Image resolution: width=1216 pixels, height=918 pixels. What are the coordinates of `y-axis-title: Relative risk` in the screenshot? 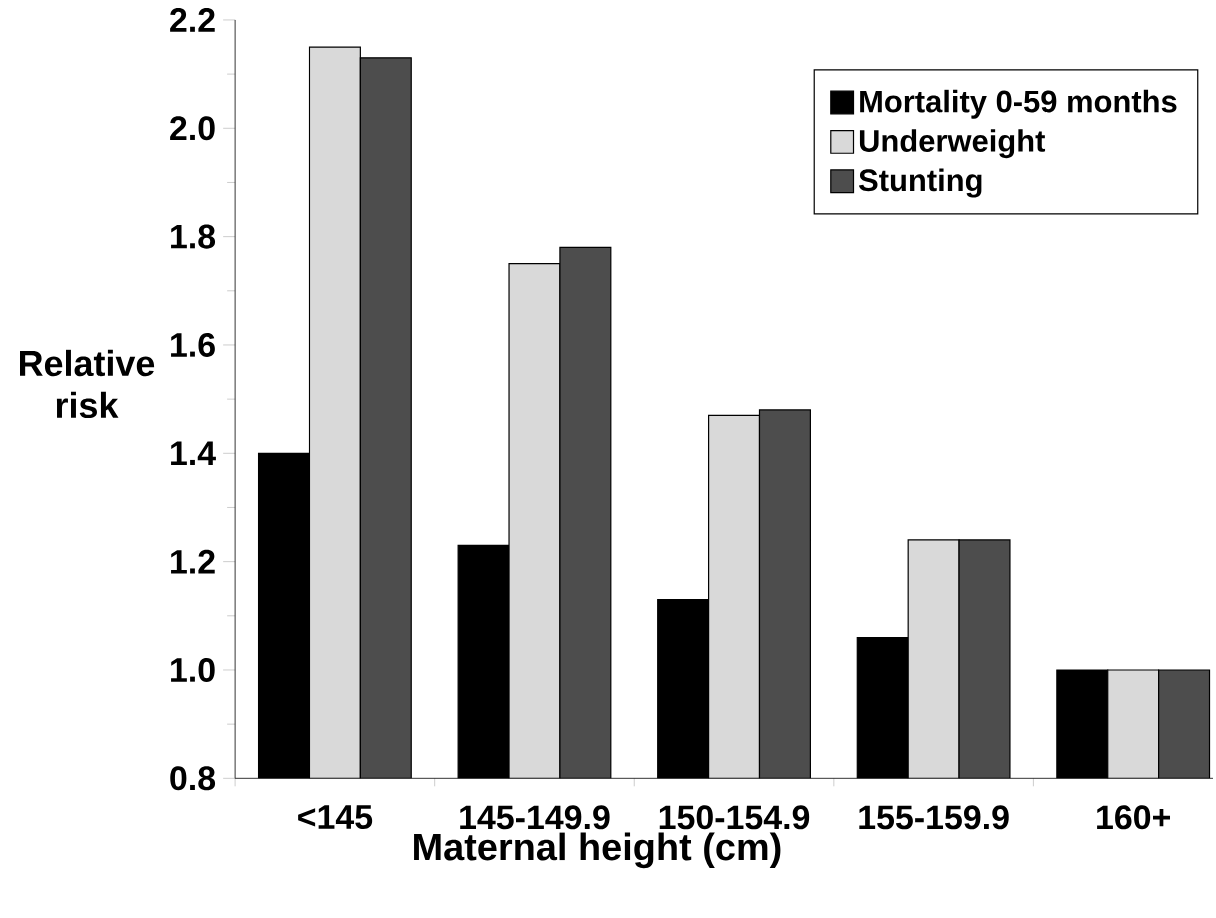 It's located at (87, 384).